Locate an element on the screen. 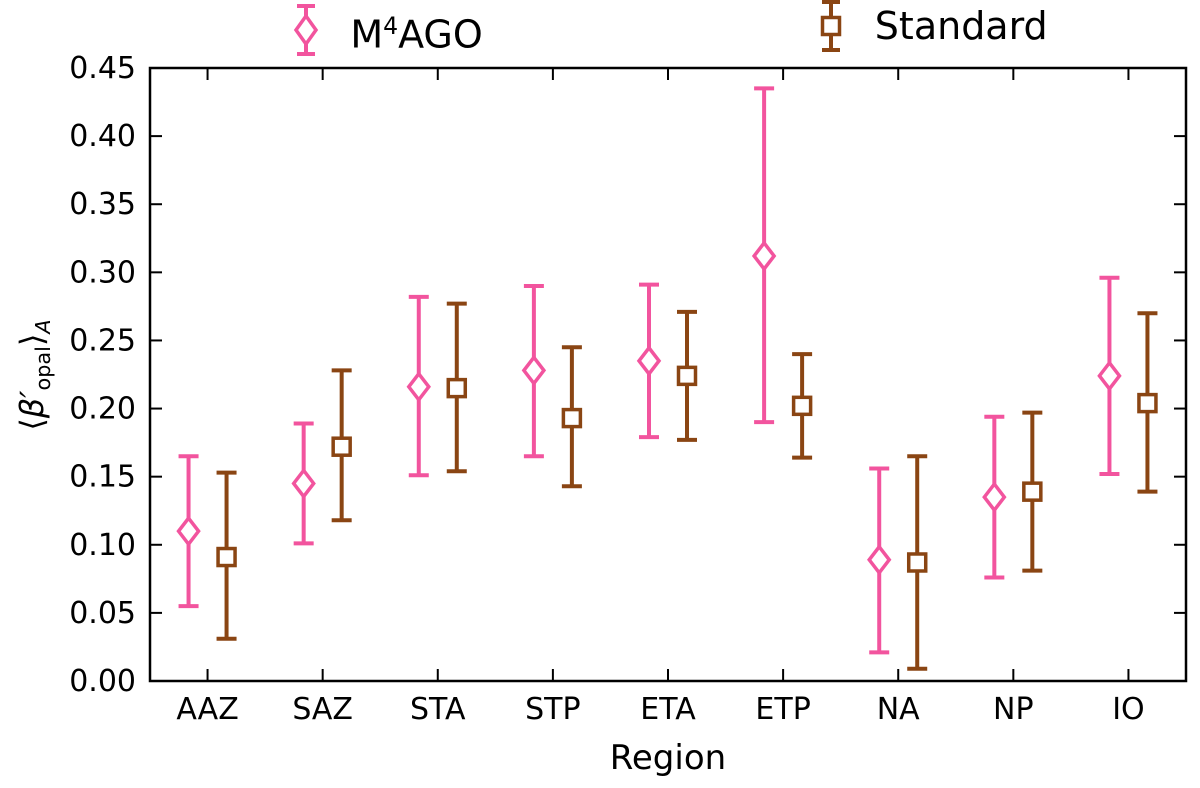  y-tick-label: 0.45 is located at coordinates (102, 68).